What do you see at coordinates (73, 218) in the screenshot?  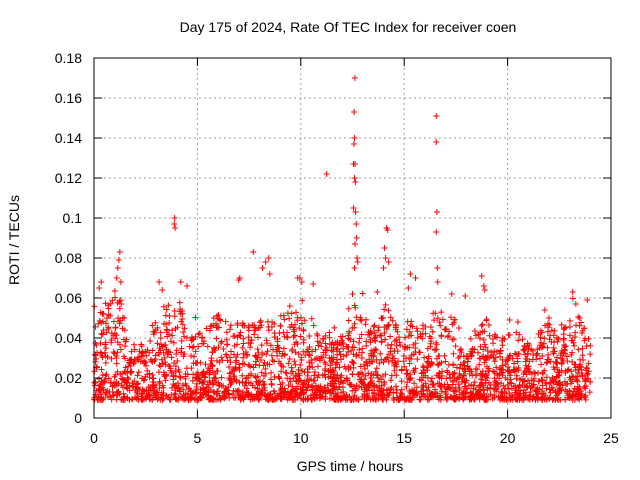 I see `y-tick-label: 0.1` at bounding box center [73, 218].